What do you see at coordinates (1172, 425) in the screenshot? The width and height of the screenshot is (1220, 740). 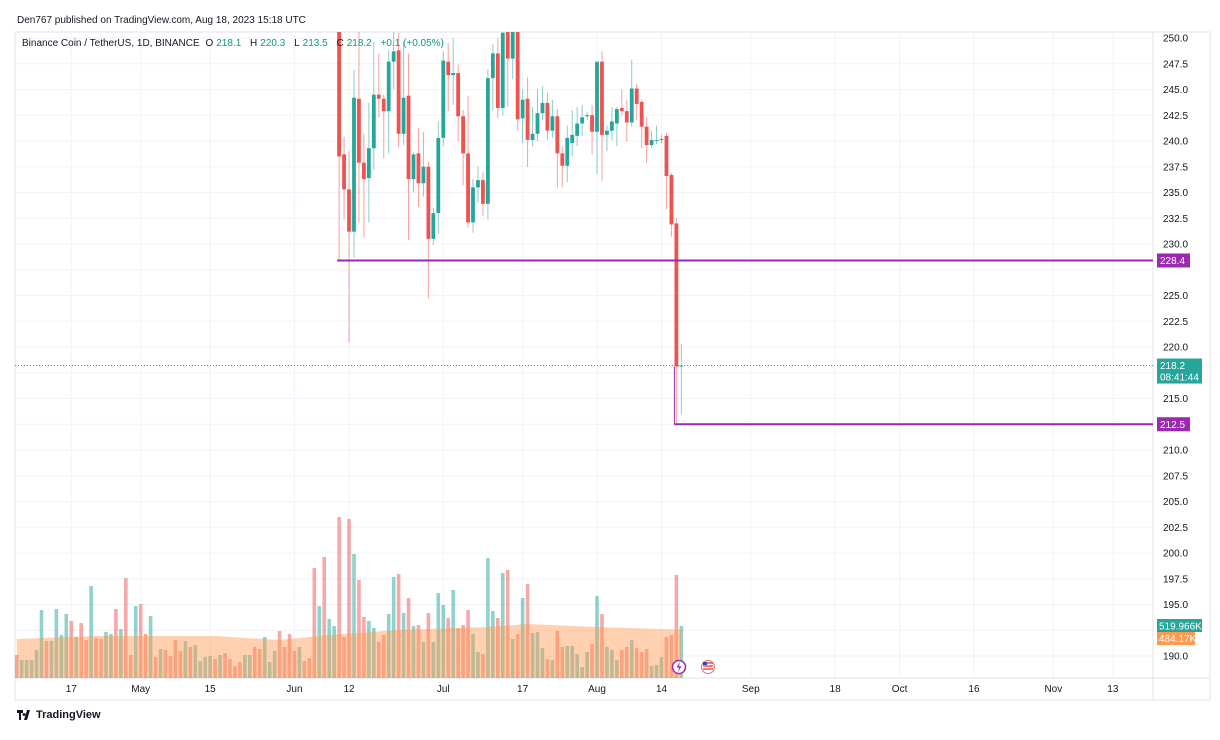 I see `price-line-label: 212.5` at bounding box center [1172, 425].